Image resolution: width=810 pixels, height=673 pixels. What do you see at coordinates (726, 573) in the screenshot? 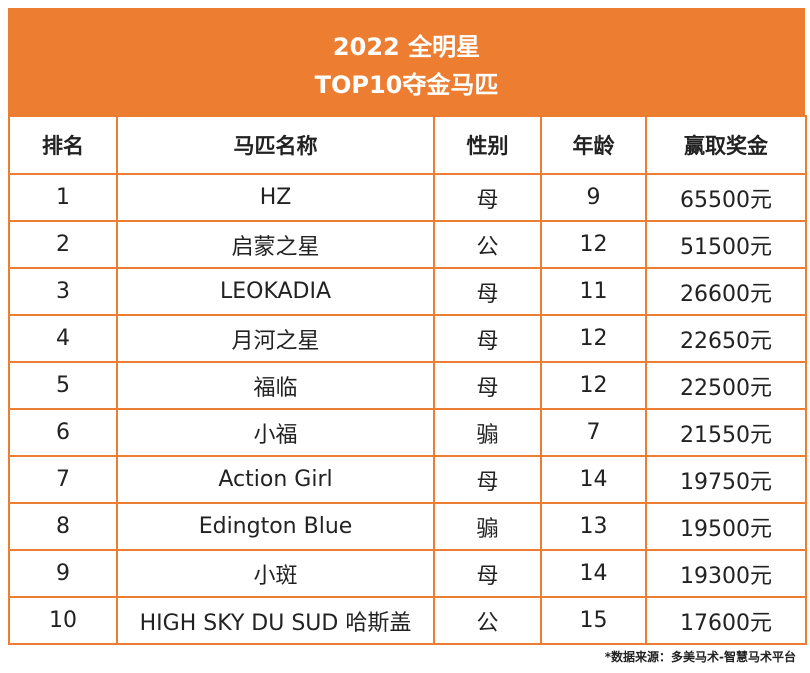
I see `table-cell: 19300元` at bounding box center [726, 573].